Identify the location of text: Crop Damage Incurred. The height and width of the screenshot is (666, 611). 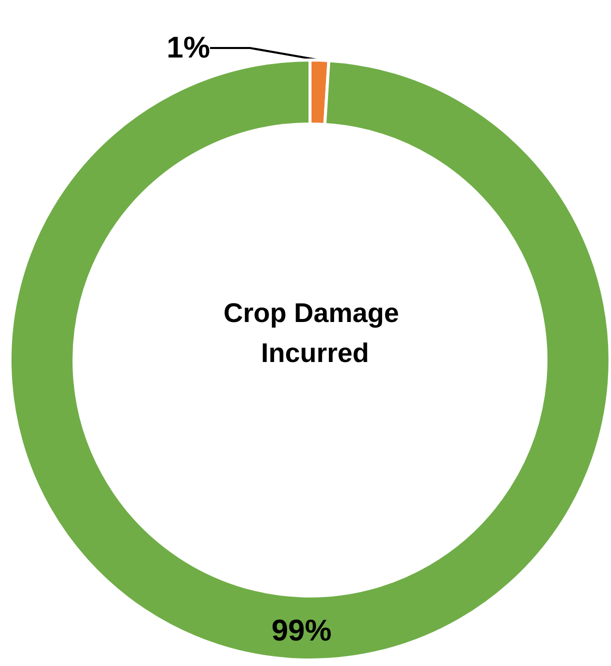
(315, 333).